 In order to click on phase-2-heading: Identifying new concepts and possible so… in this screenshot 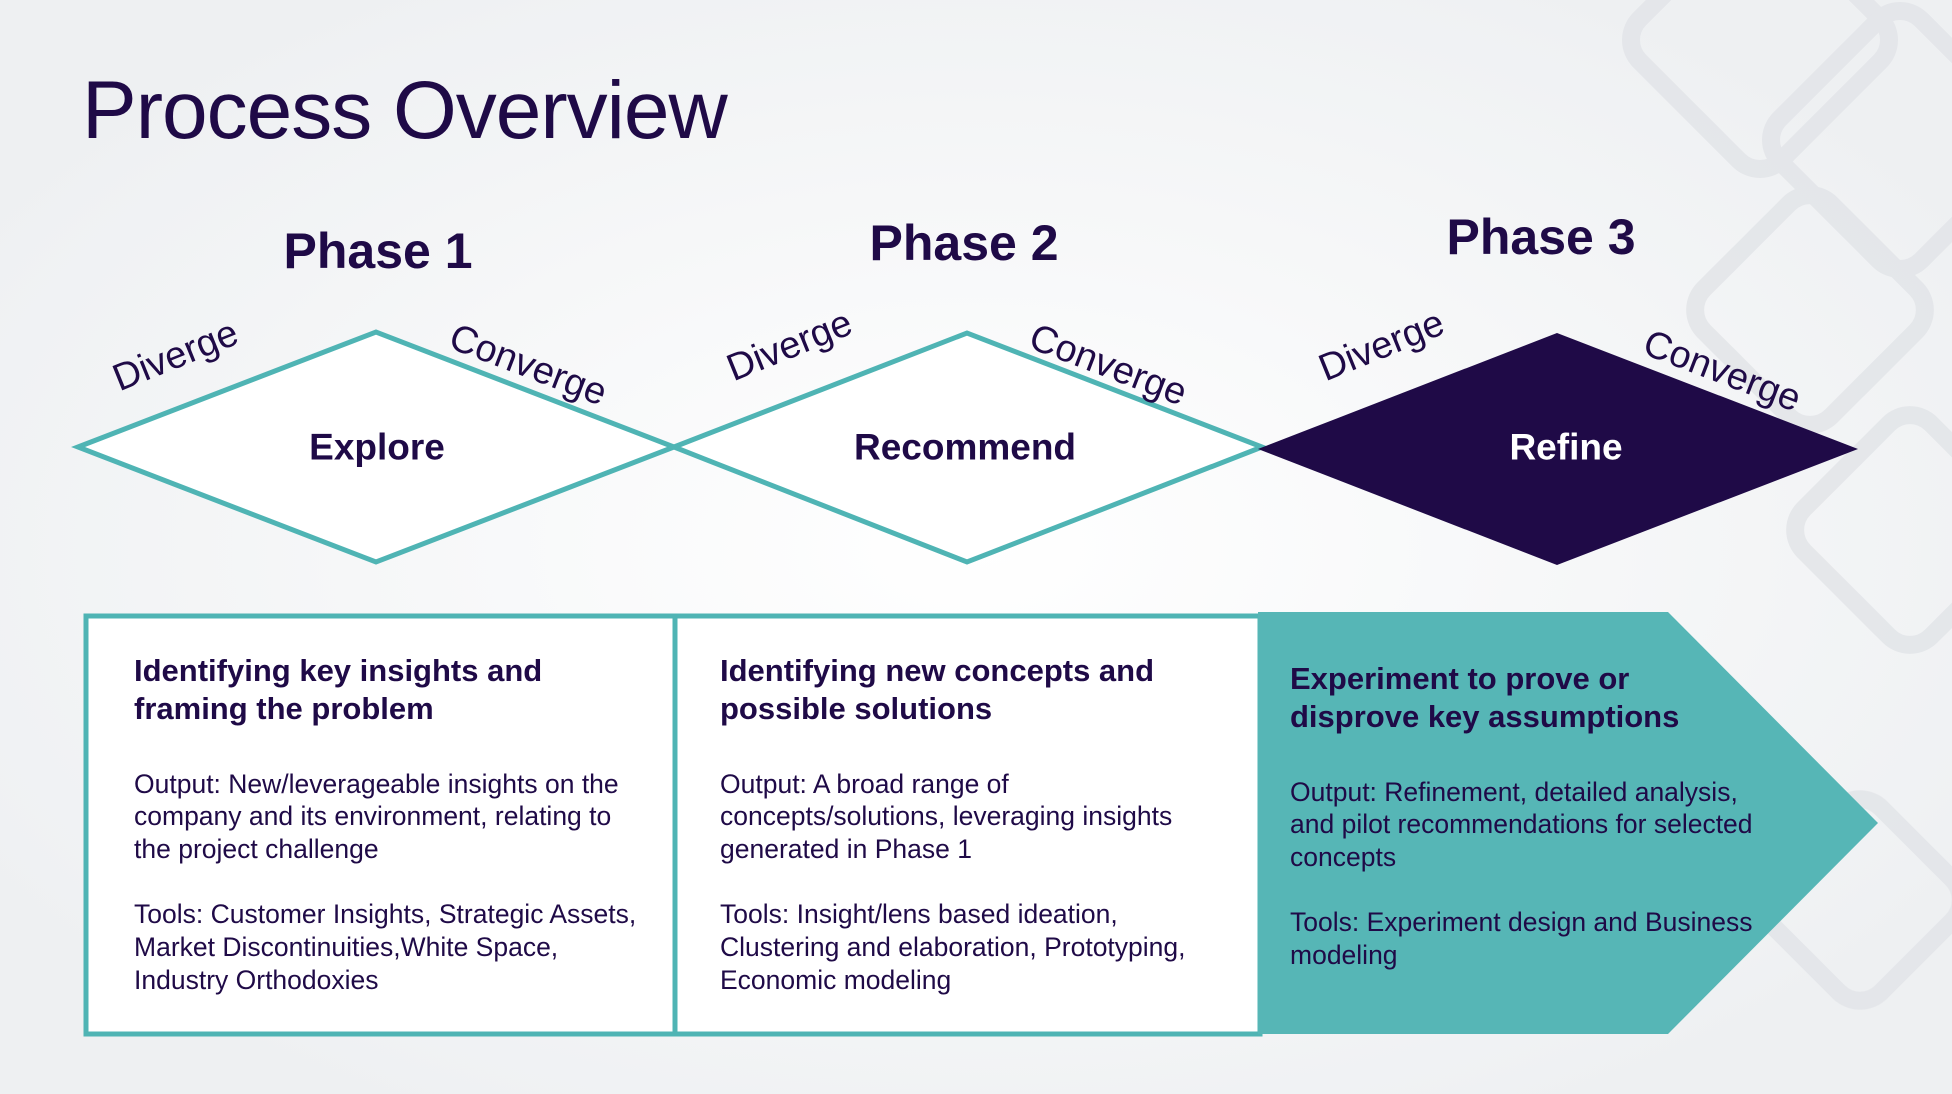, I will do `click(937, 689)`.